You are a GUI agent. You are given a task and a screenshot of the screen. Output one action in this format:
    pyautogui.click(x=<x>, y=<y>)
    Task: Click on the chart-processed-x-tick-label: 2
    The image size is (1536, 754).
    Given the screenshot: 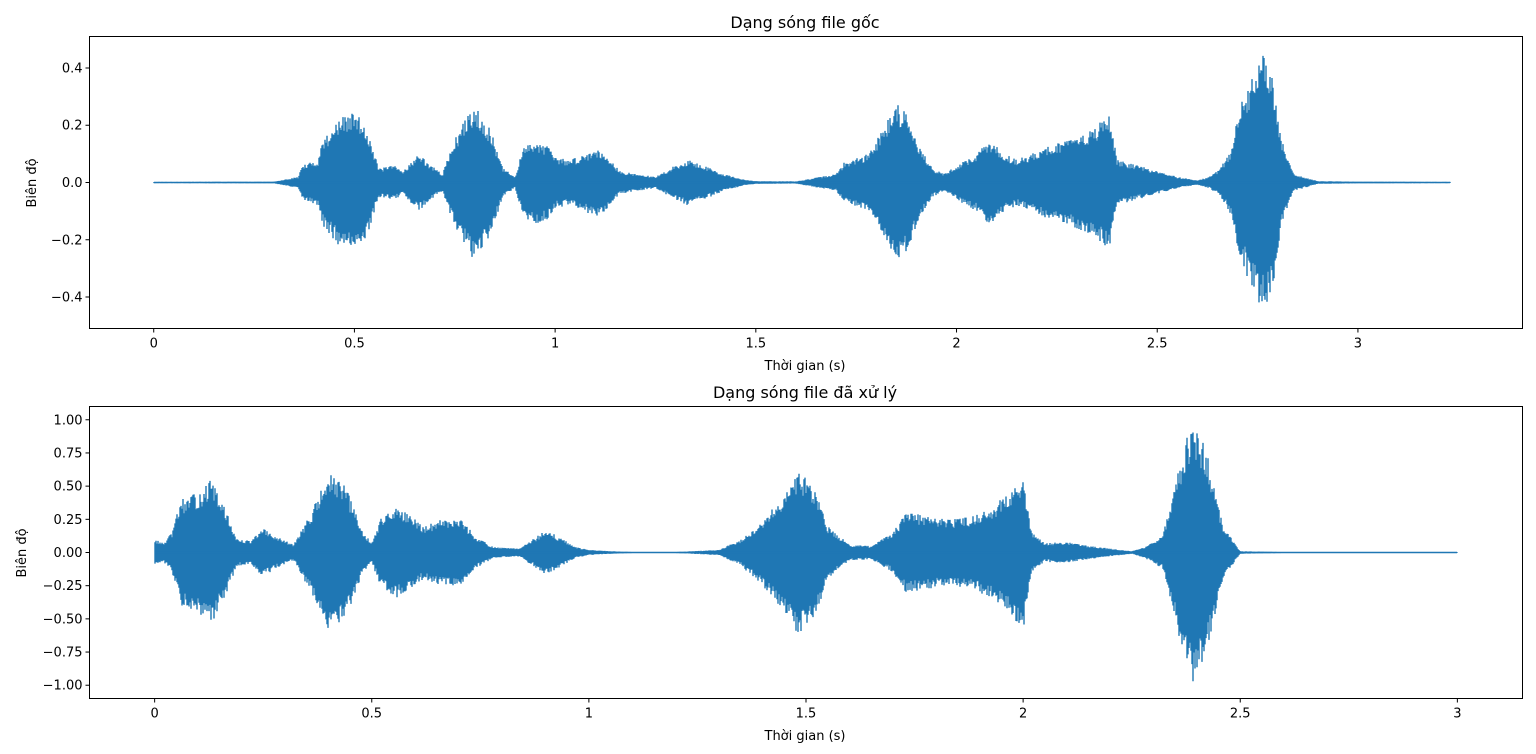 What is the action you would take?
    pyautogui.click(x=1023, y=714)
    